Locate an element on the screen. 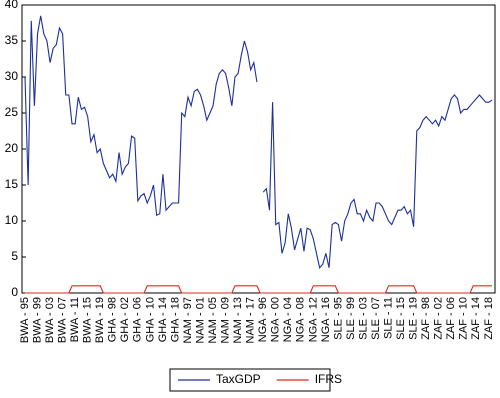 The image size is (500, 398). y-tick-label: 35 is located at coordinates (12, 40).